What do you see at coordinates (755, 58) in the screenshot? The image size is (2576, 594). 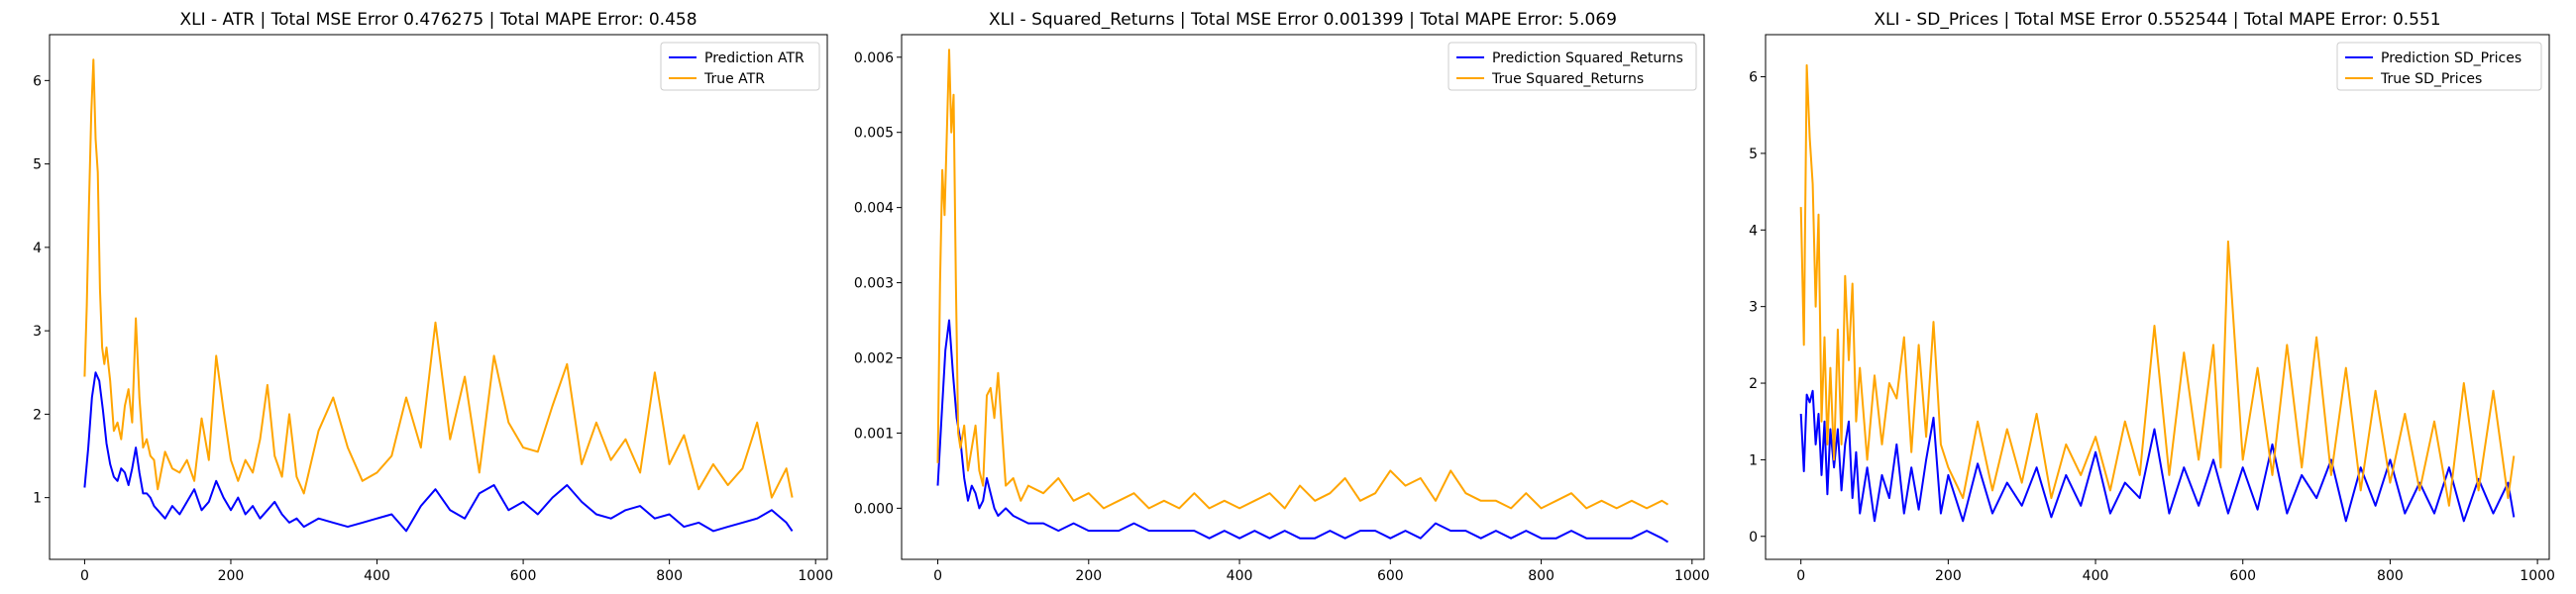 I see `legend-label: Prediction ATR` at bounding box center [755, 58].